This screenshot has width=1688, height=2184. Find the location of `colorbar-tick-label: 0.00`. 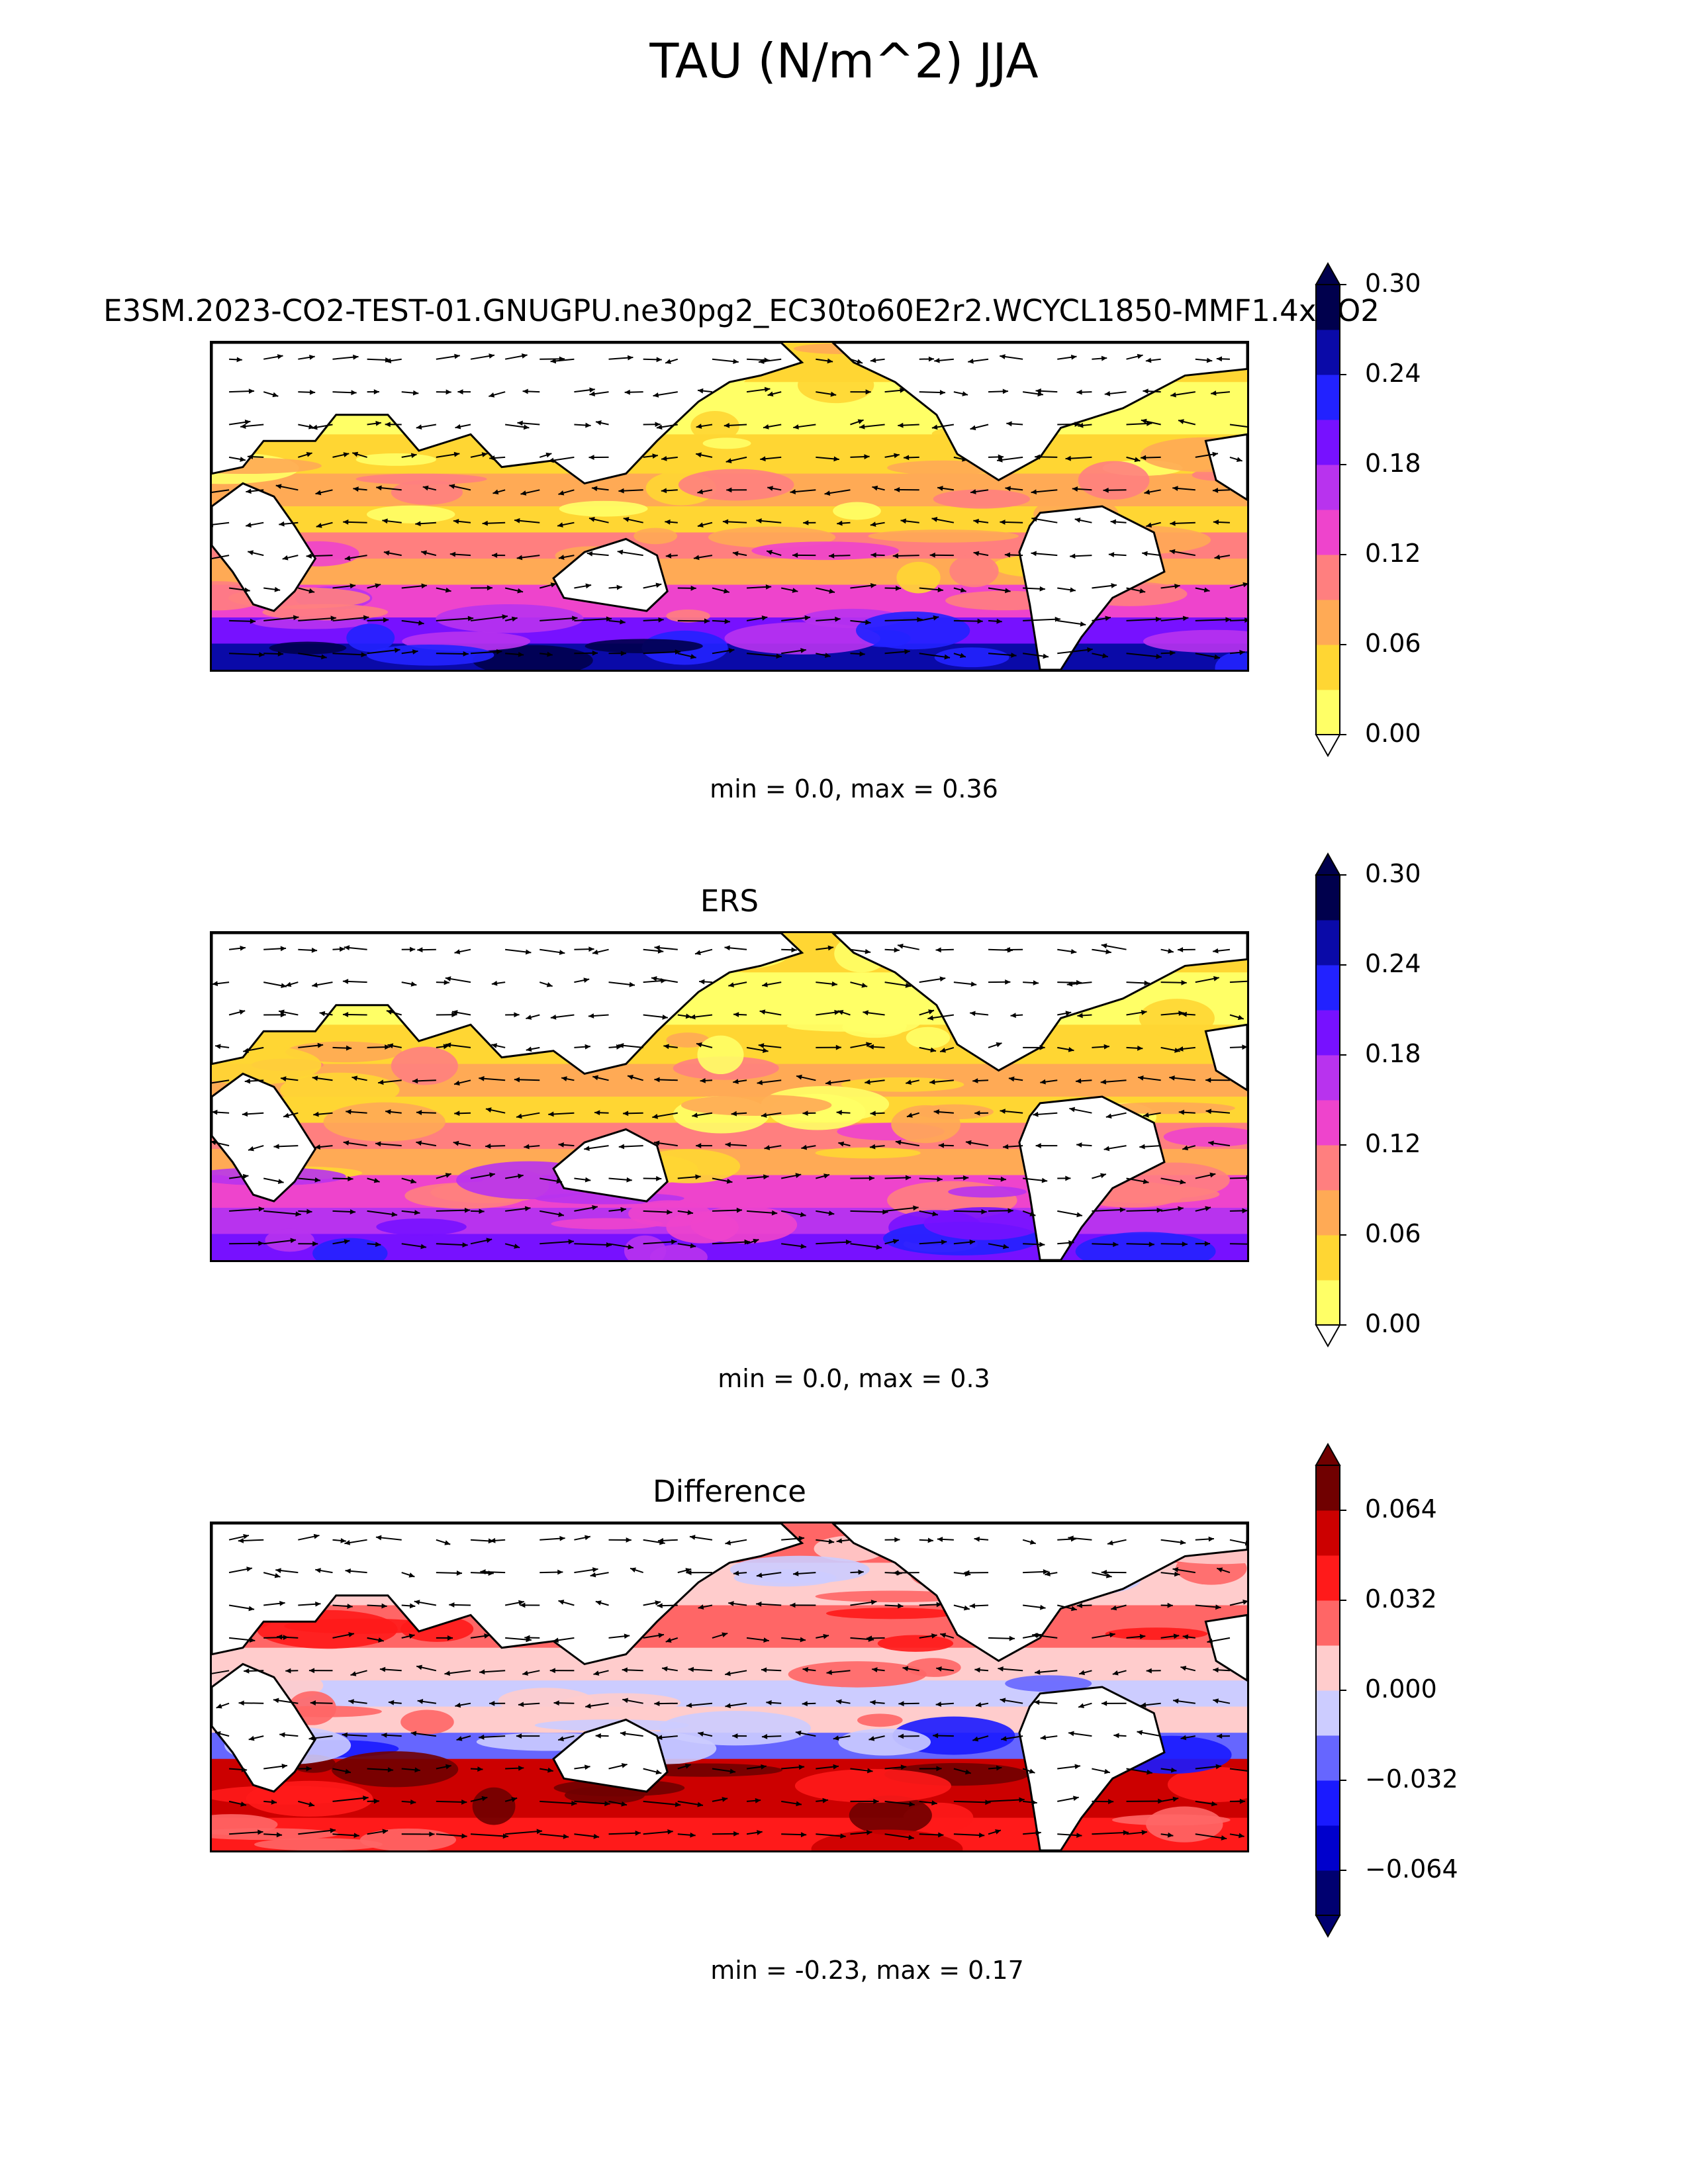

colorbar-tick-label: 0.00 is located at coordinates (1393, 734).